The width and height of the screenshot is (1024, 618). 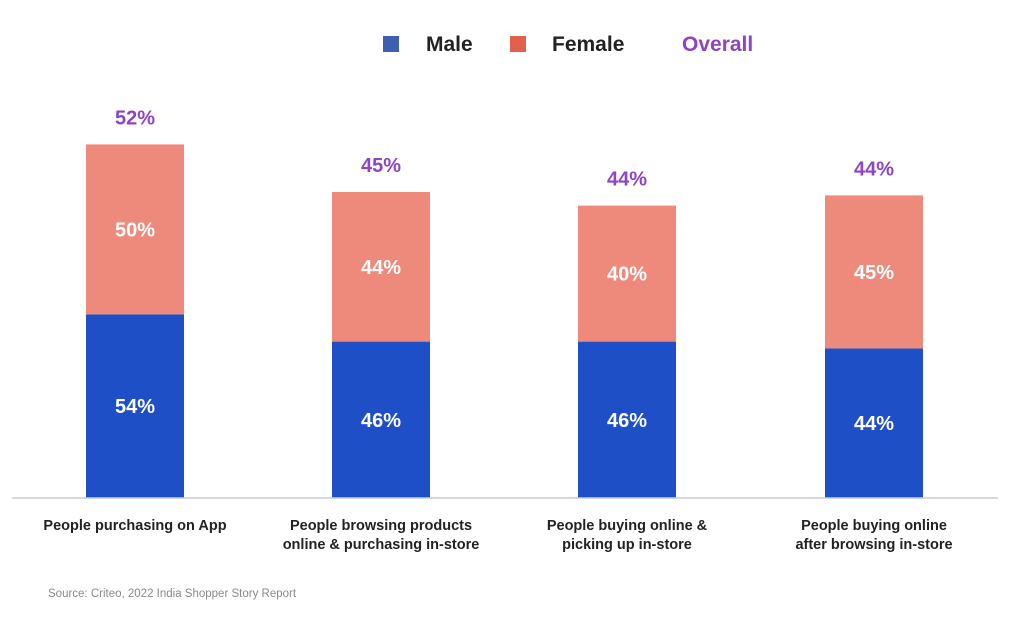 I want to click on category-label-line: People buying online, so click(x=874, y=526).